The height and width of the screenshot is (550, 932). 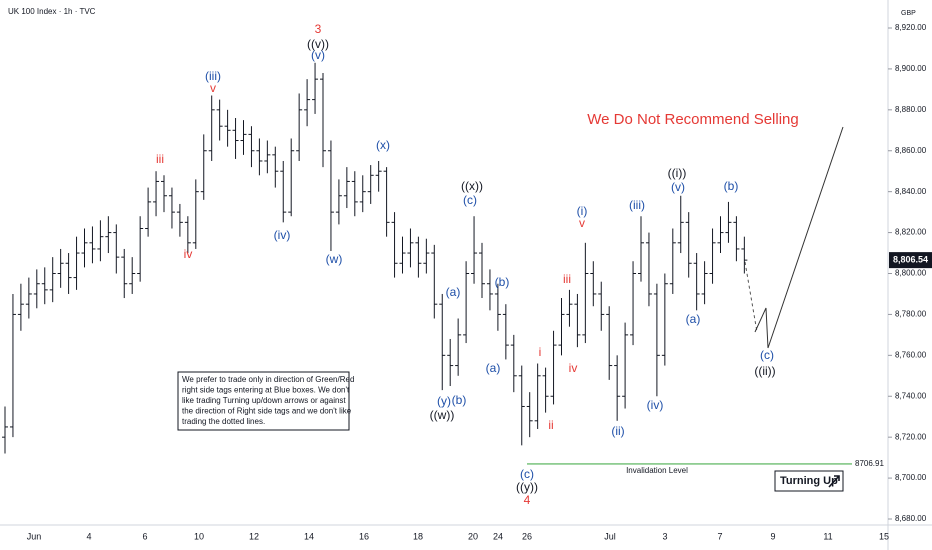 I want to click on x-tick-label: 6, so click(x=144, y=536).